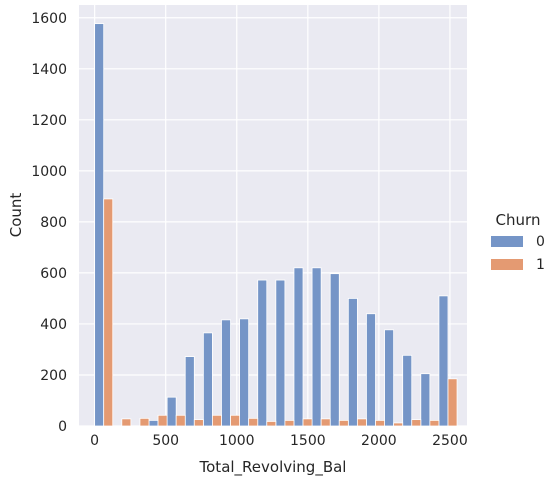 Image resolution: width=557 pixels, height=488 pixels. Describe the element at coordinates (165, 441) in the screenshot. I see `x-tick-label: 500` at that location.